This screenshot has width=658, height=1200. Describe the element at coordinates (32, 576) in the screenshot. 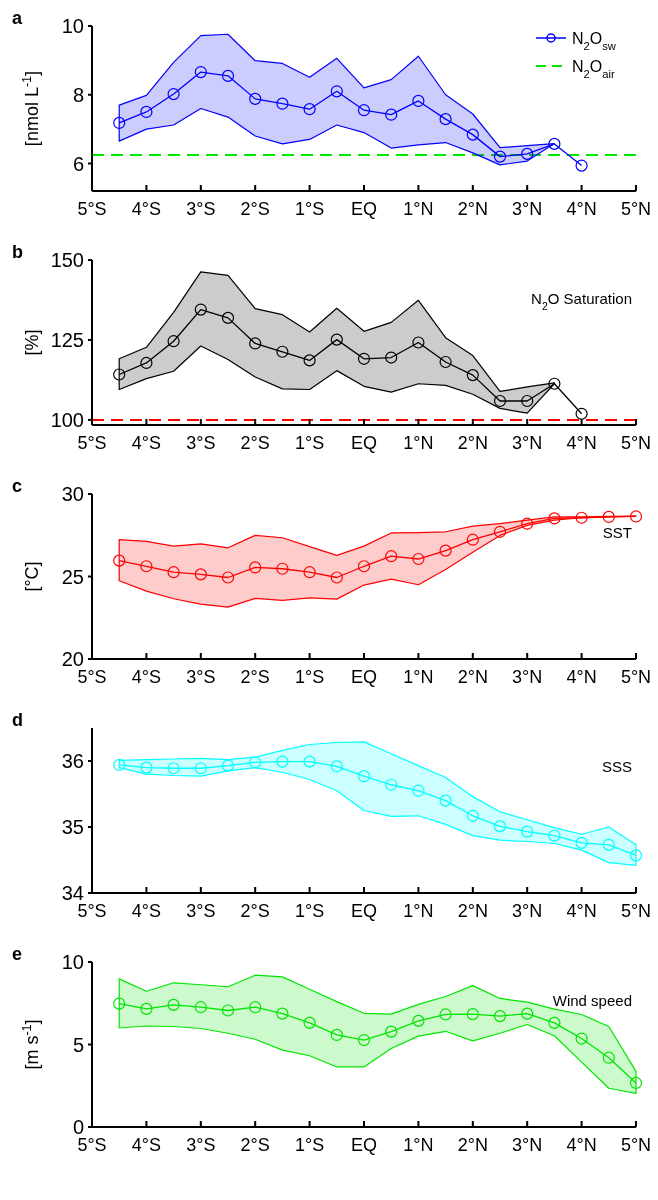

I see `y-axis-title: [°C]` at that location.